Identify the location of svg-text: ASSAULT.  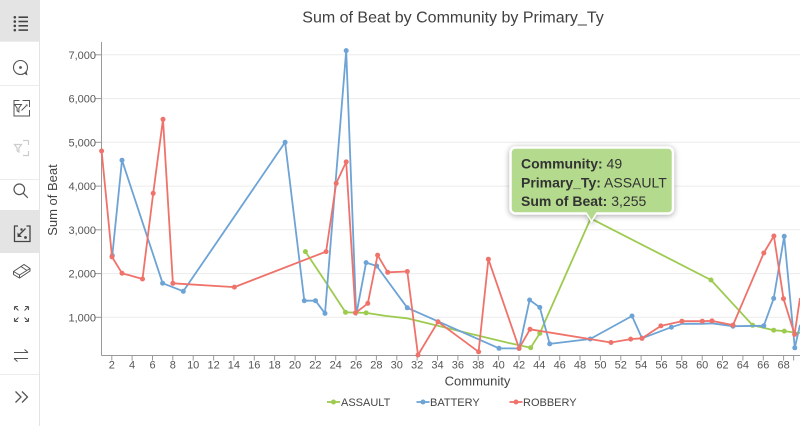
(366, 403).